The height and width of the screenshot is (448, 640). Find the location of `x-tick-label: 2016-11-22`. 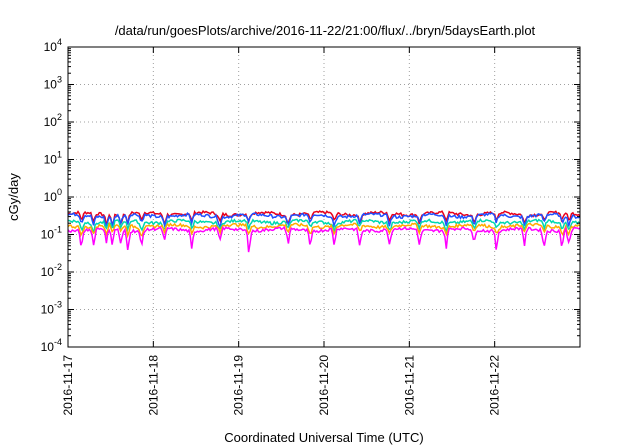

x-tick-label: 2016-11-22 is located at coordinates (495, 385).